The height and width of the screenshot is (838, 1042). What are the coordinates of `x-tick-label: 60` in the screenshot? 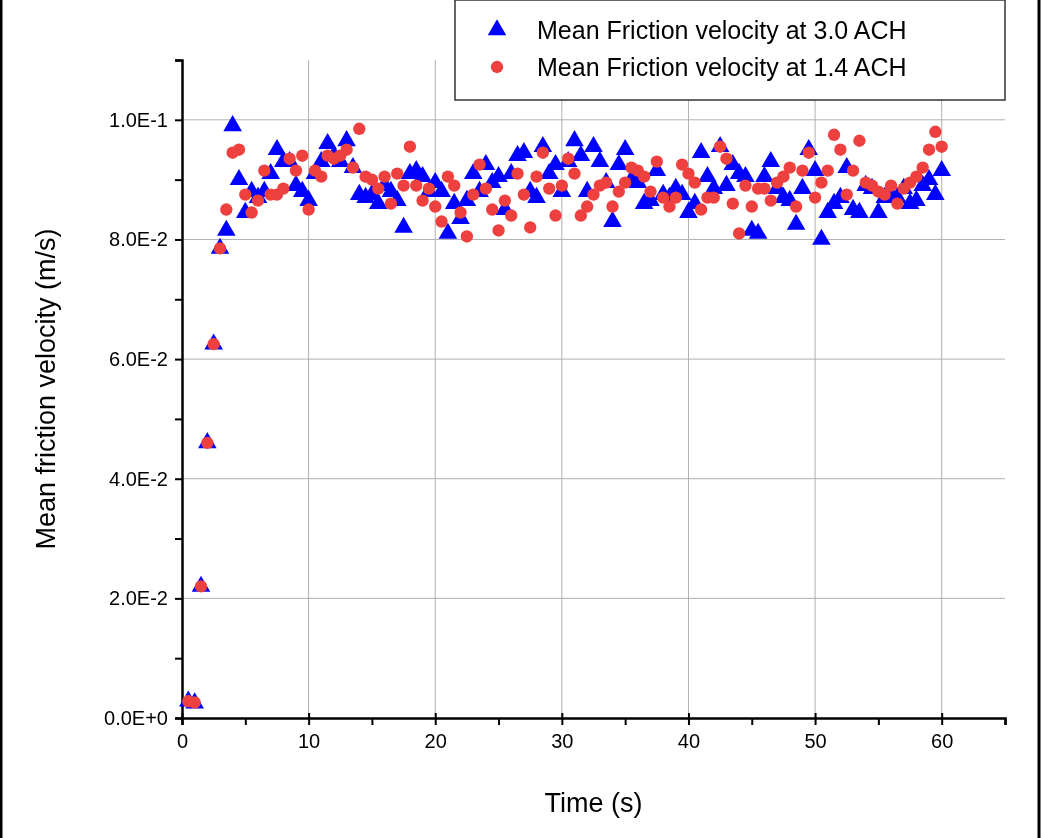 It's located at (942, 741).